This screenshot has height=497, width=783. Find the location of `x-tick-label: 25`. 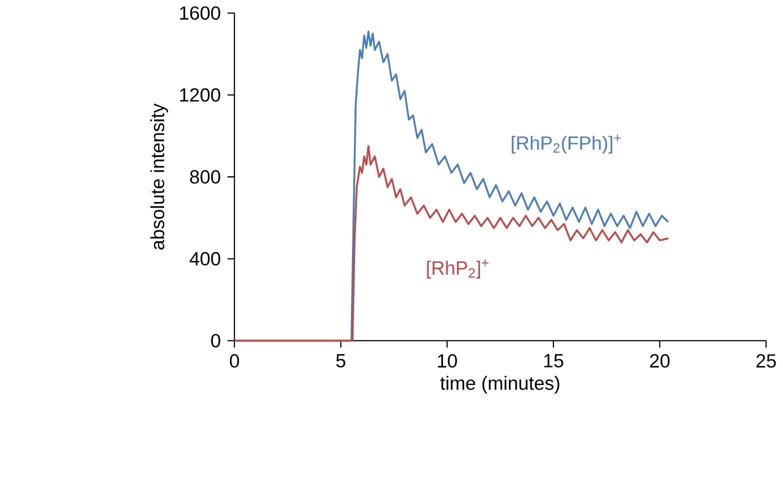

x-tick-label: 25 is located at coordinates (766, 361).